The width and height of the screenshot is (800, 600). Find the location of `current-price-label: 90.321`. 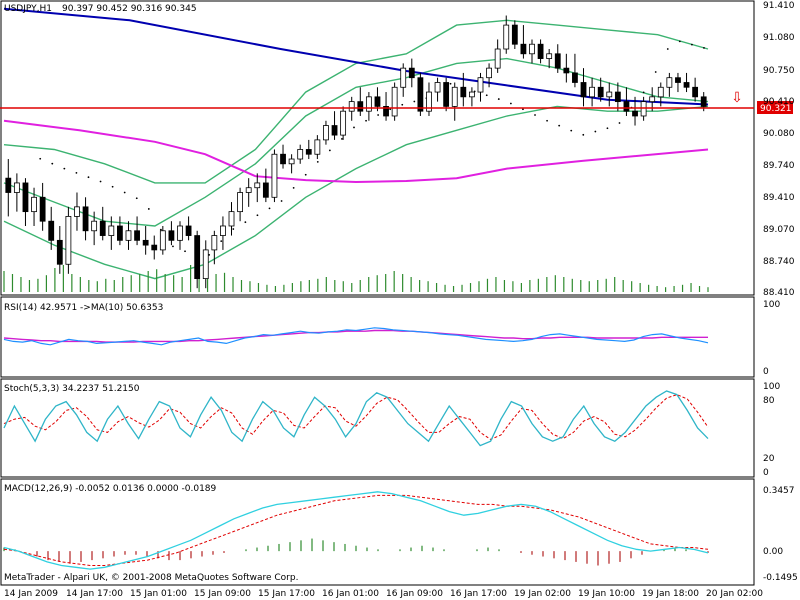

current-price-label: 90.321 is located at coordinates (776, 109).